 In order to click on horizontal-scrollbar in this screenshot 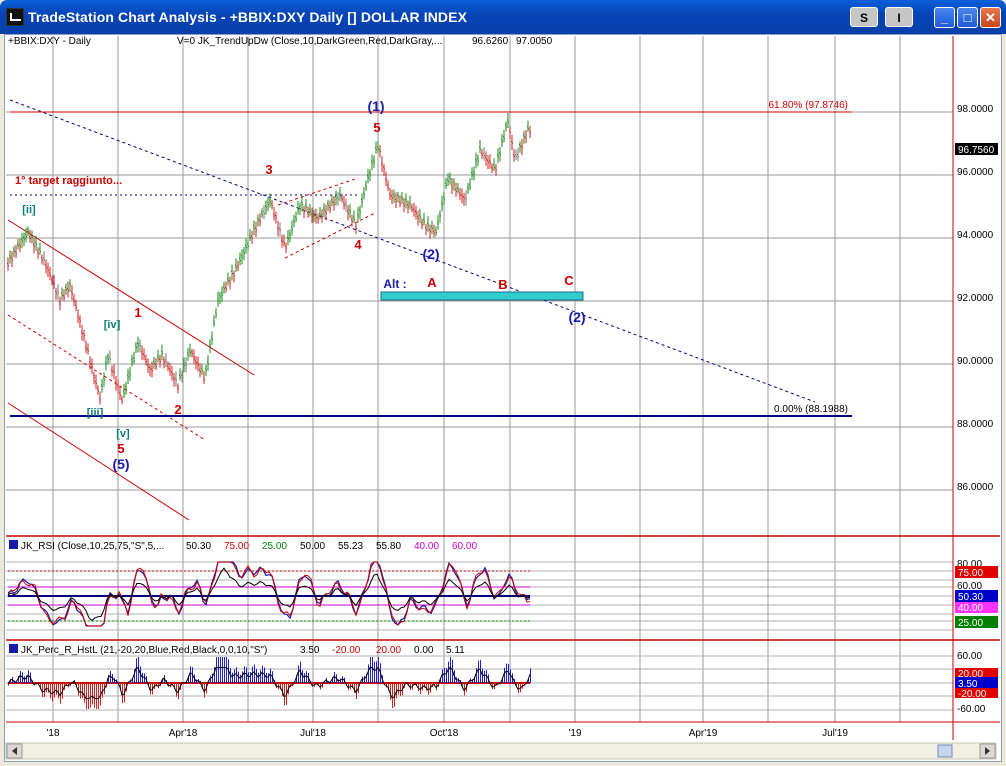, I will do `click(501, 751)`.